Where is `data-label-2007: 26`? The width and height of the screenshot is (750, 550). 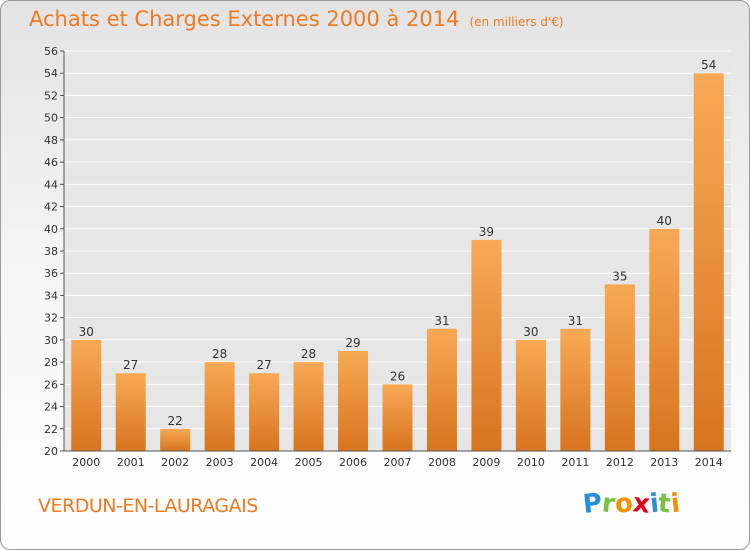
data-label-2007: 26 is located at coordinates (397, 376).